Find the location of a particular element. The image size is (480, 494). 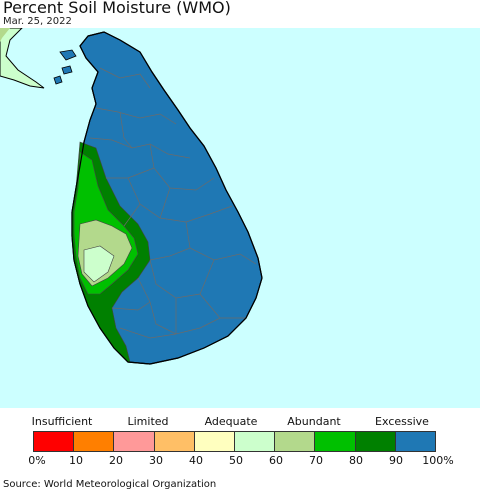

legend-category-adequate: Adequate is located at coordinates (231, 421).